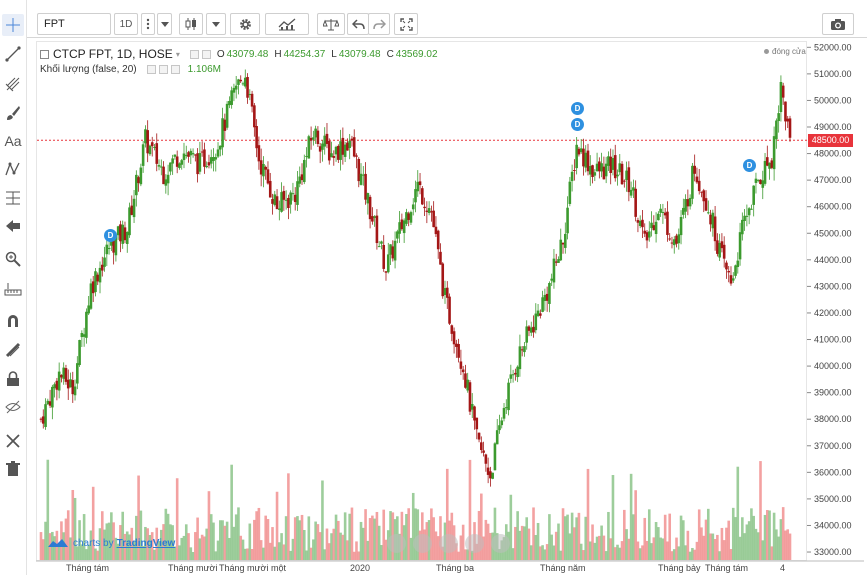  What do you see at coordinates (331, 24) in the screenshot?
I see `compare-button` at bounding box center [331, 24].